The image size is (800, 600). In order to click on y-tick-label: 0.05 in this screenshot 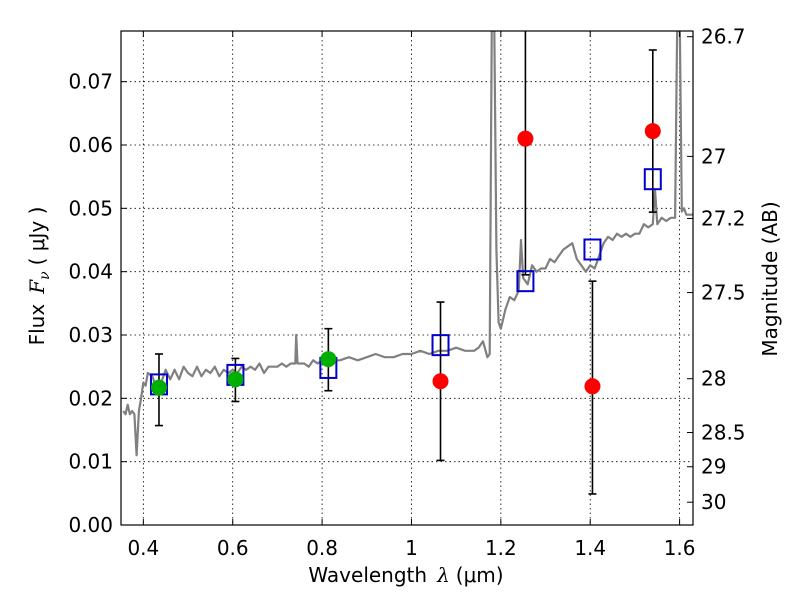, I will do `click(90, 208)`.